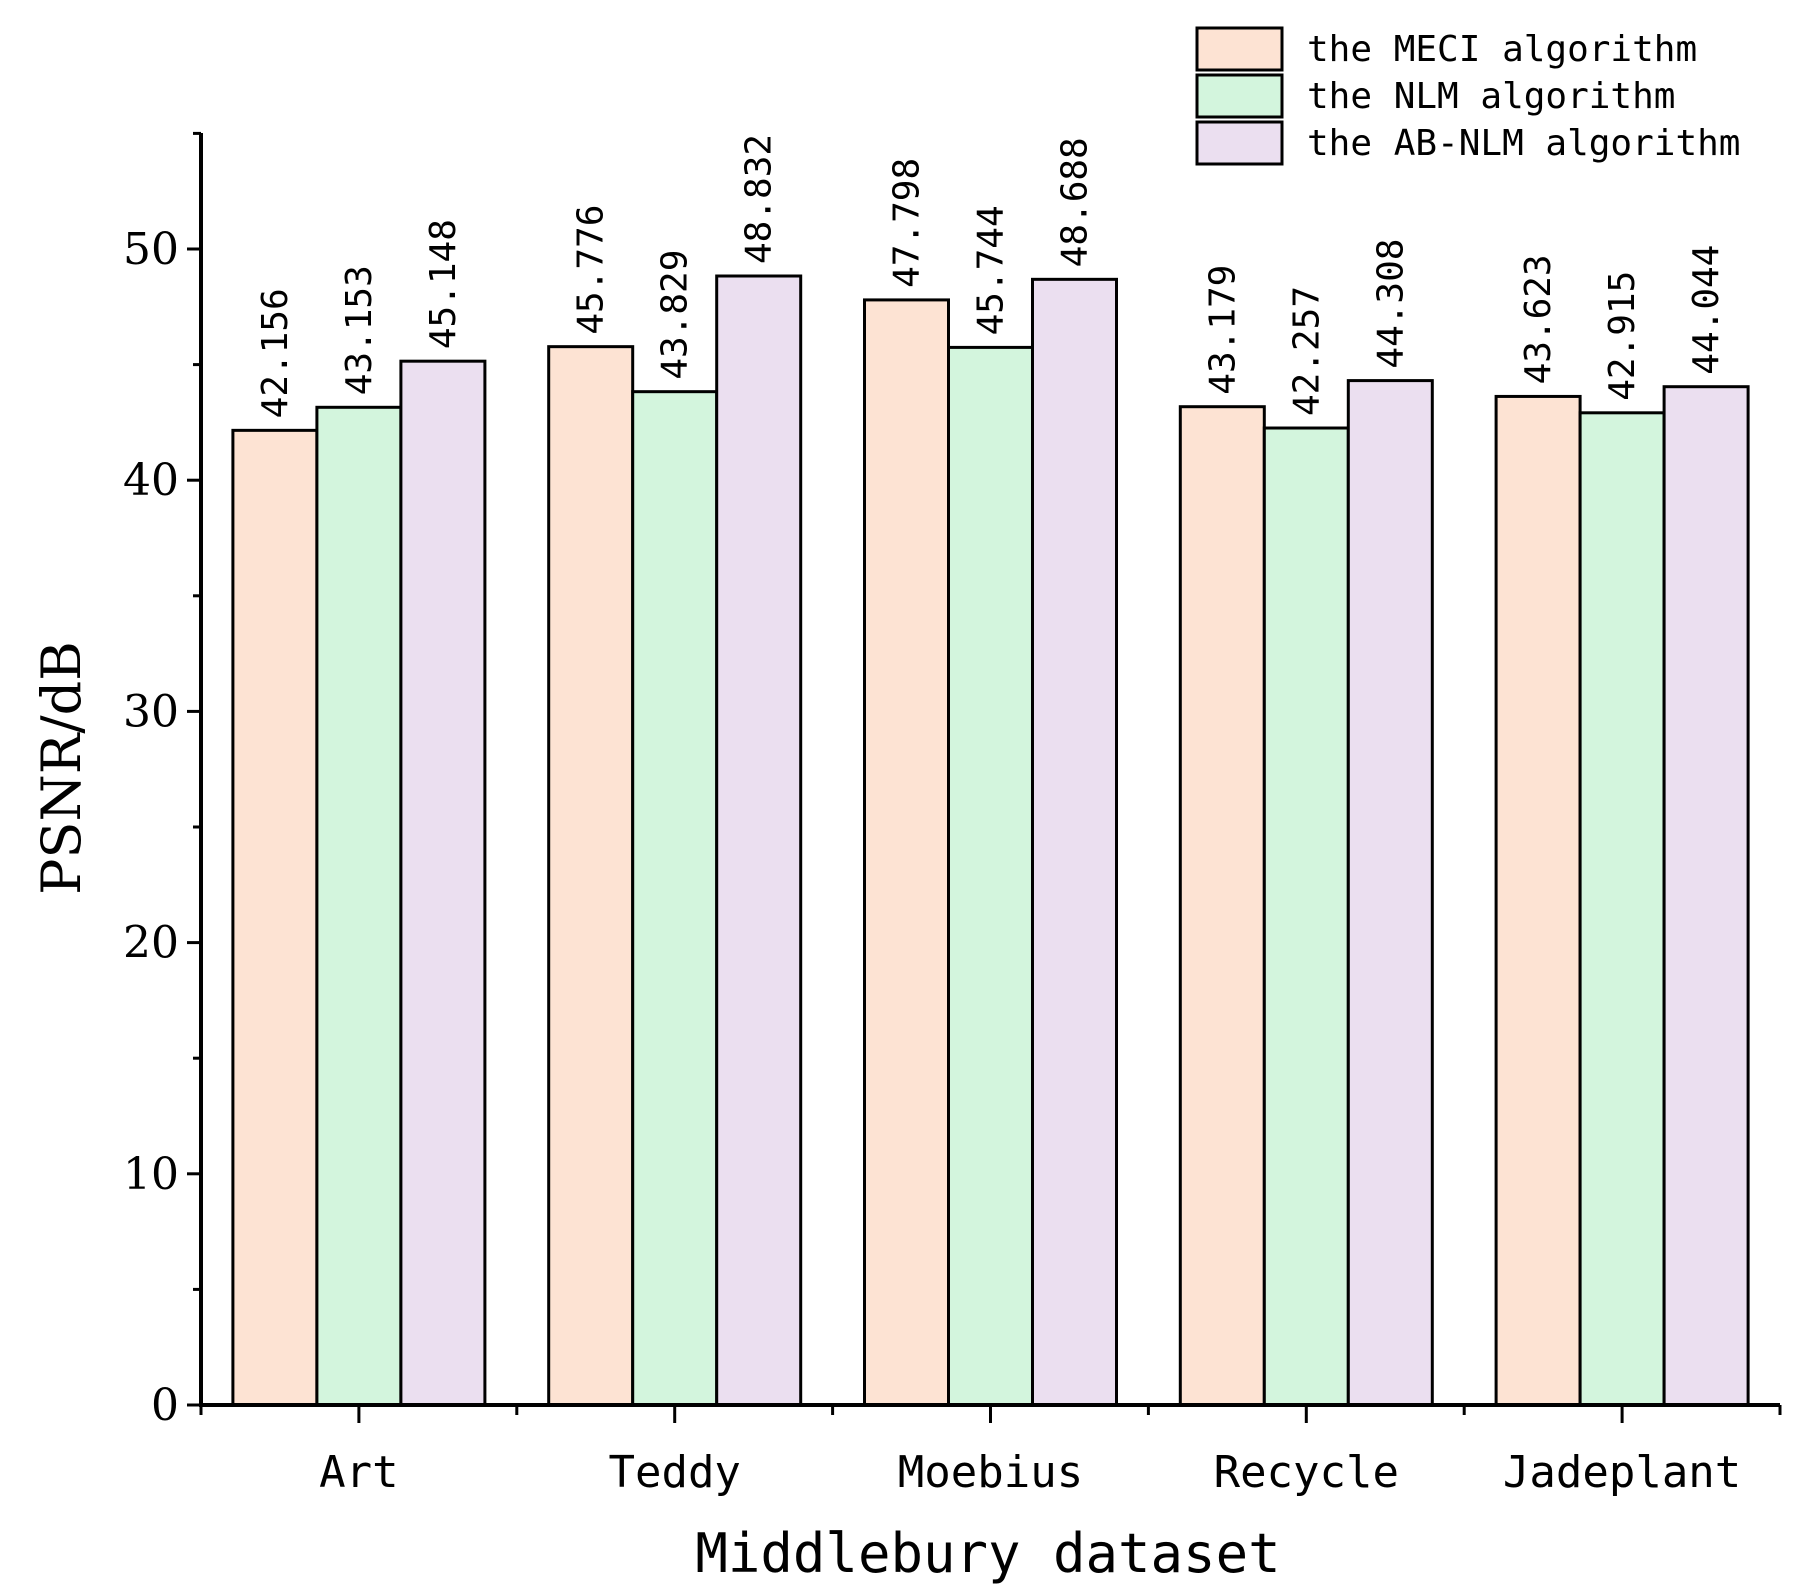 This screenshot has width=1795, height=1595. What do you see at coordinates (1502, 49) in the screenshot?
I see `legend-label-series-1: the MECI algorithm` at bounding box center [1502, 49].